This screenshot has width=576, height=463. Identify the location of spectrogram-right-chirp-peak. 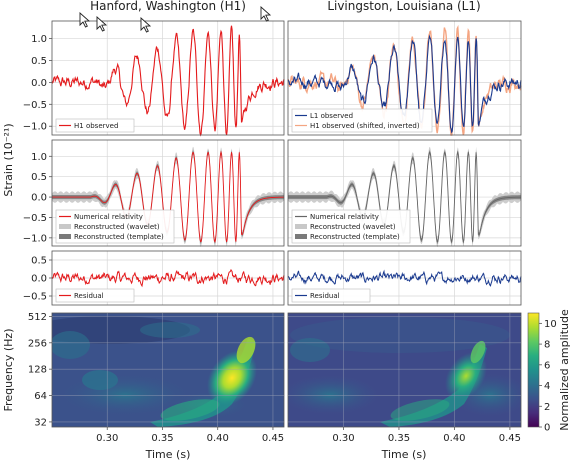
(466, 376).